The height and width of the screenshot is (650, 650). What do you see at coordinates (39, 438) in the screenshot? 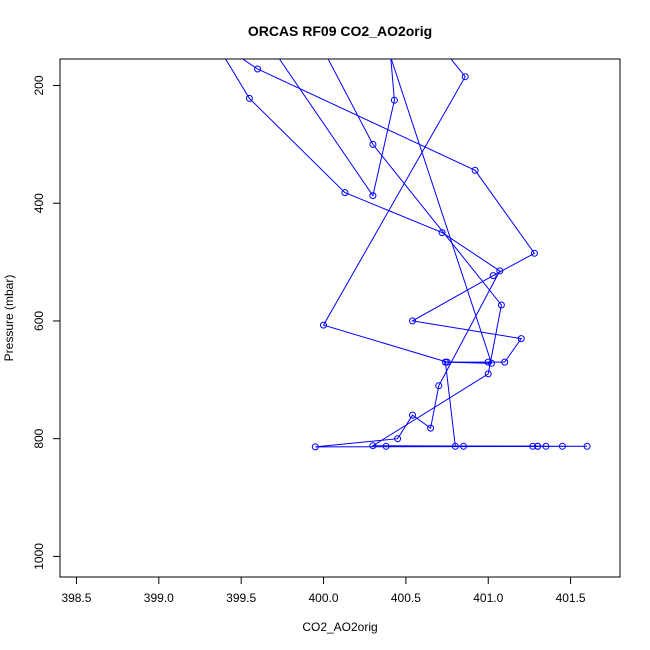
I see `y-tick-label: 800` at bounding box center [39, 438].